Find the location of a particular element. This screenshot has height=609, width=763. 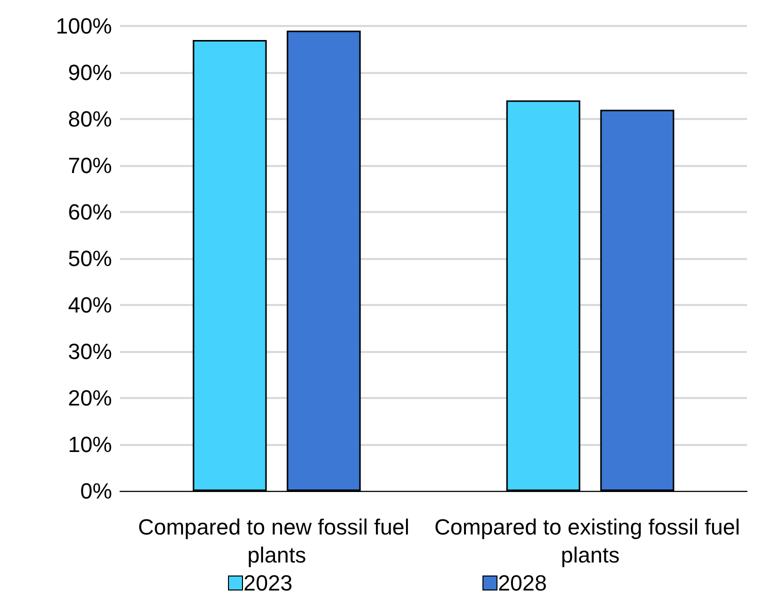

y-tick-label: 10% is located at coordinates (90, 444).